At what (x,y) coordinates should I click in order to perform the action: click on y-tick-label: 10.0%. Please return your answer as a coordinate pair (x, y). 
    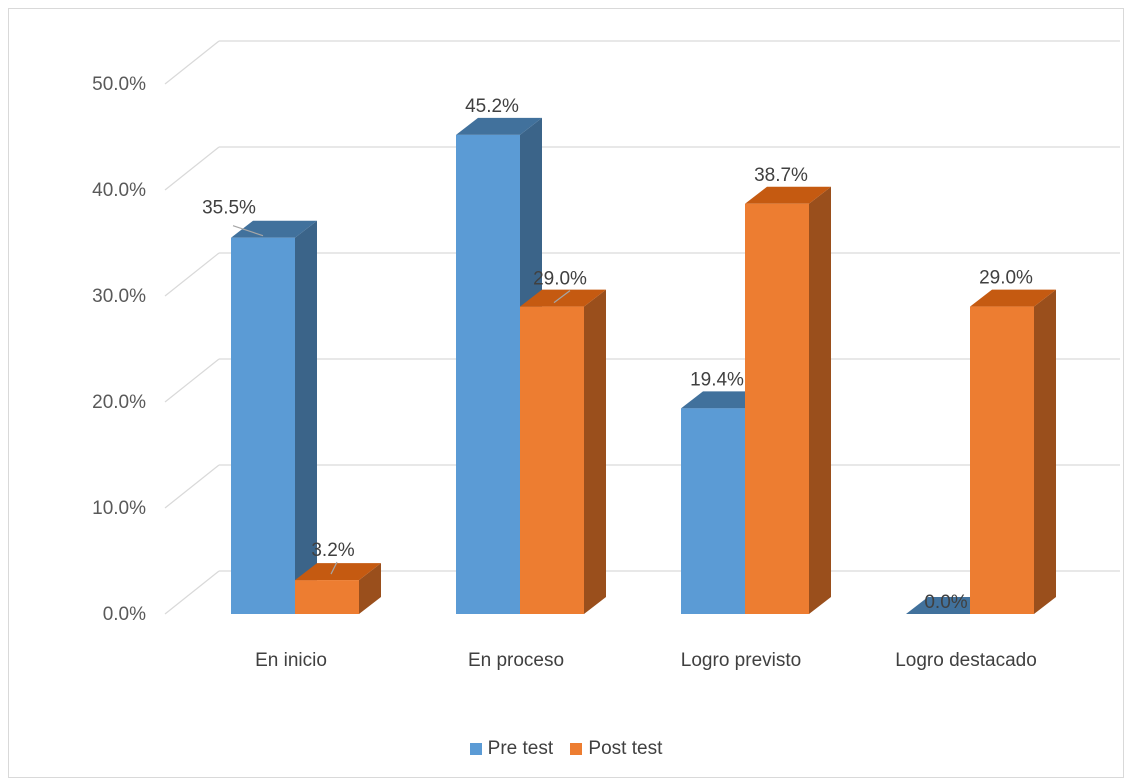
    Looking at the image, I should click on (119, 508).